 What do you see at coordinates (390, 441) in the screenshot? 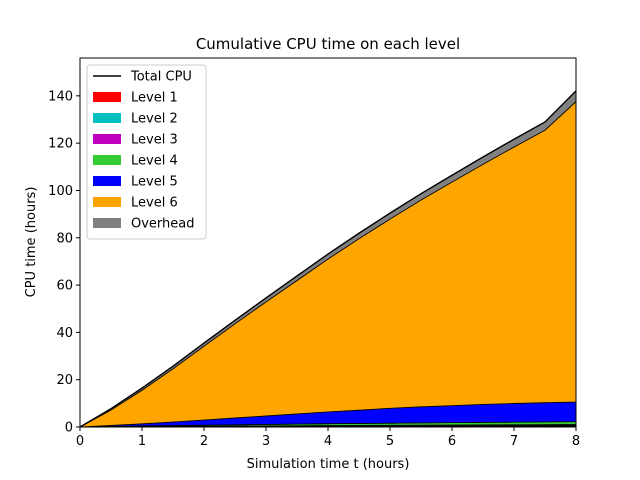
I see `x-tick-label: 5` at bounding box center [390, 441].